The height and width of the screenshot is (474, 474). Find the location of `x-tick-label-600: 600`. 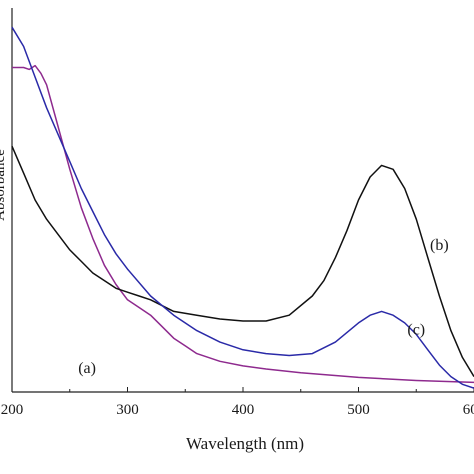

x-tick-label-600: 600 is located at coordinates (468, 410).